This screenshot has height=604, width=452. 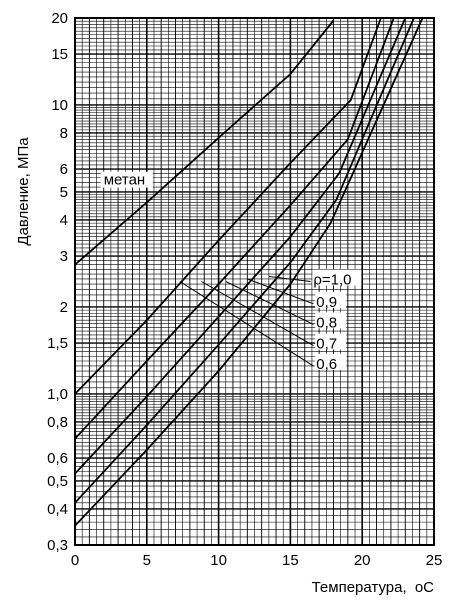 I want to click on y-tick-label: 2, so click(x=64, y=307).